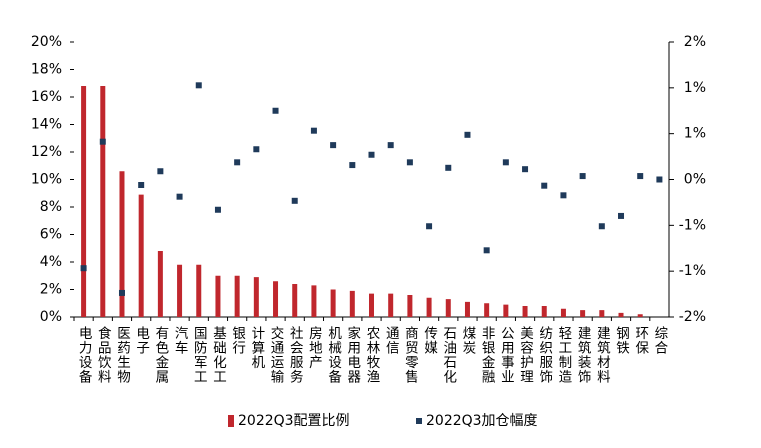  What do you see at coordinates (237, 341) in the screenshot?
I see `x-tick-label: 银行` at bounding box center [237, 341].